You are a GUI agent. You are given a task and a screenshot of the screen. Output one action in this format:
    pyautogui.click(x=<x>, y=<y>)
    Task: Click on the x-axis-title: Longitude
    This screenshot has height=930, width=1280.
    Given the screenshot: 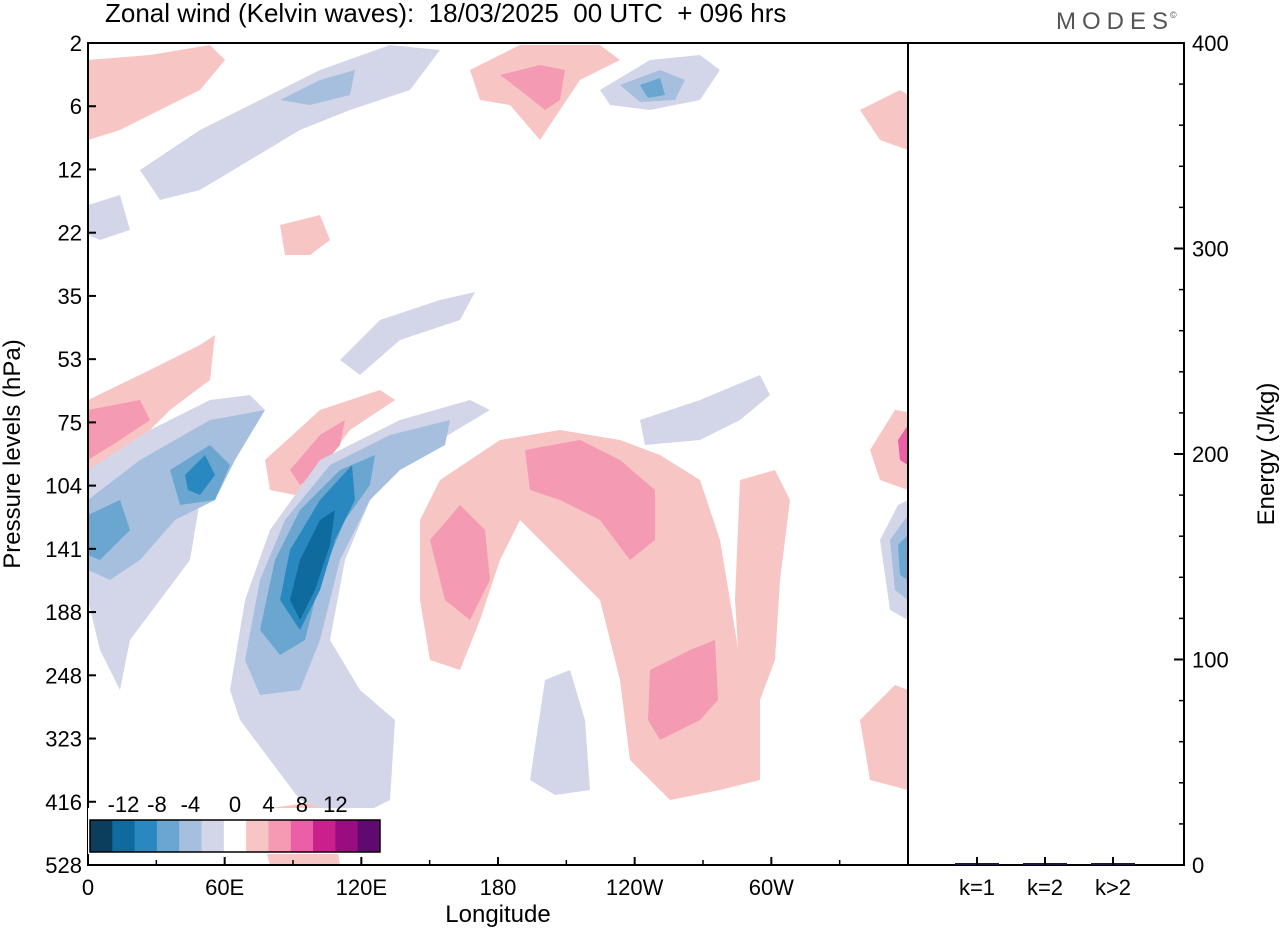 What is the action you would take?
    pyautogui.click(x=497, y=914)
    